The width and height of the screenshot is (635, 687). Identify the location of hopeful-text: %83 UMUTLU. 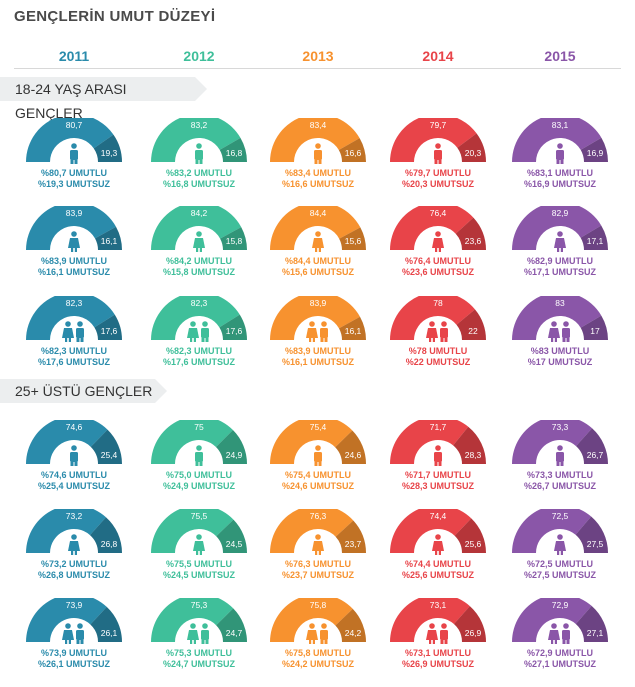
(560, 351).